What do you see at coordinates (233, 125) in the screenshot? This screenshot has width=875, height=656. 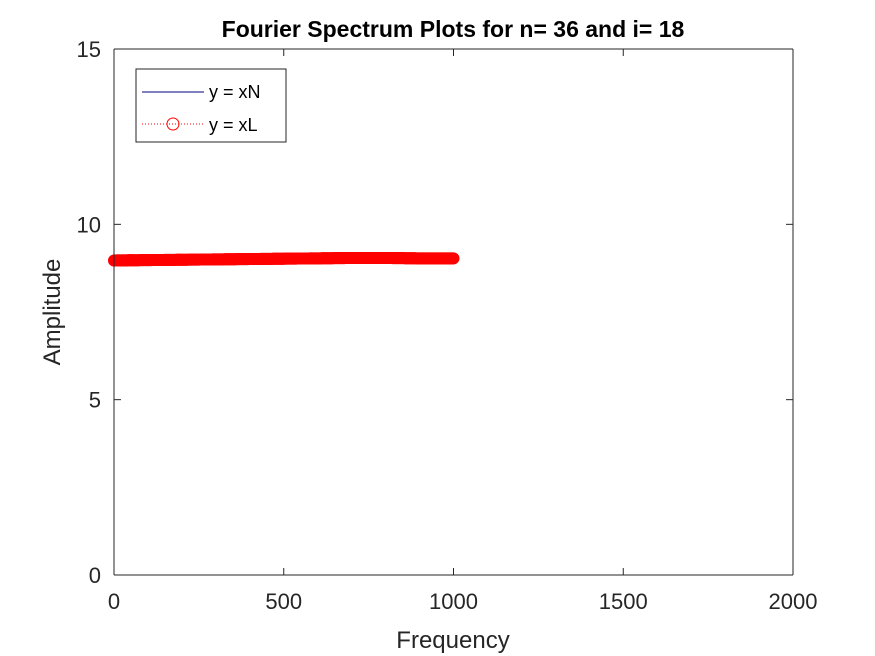 I see `legend-label-xL: y = xL` at bounding box center [233, 125].